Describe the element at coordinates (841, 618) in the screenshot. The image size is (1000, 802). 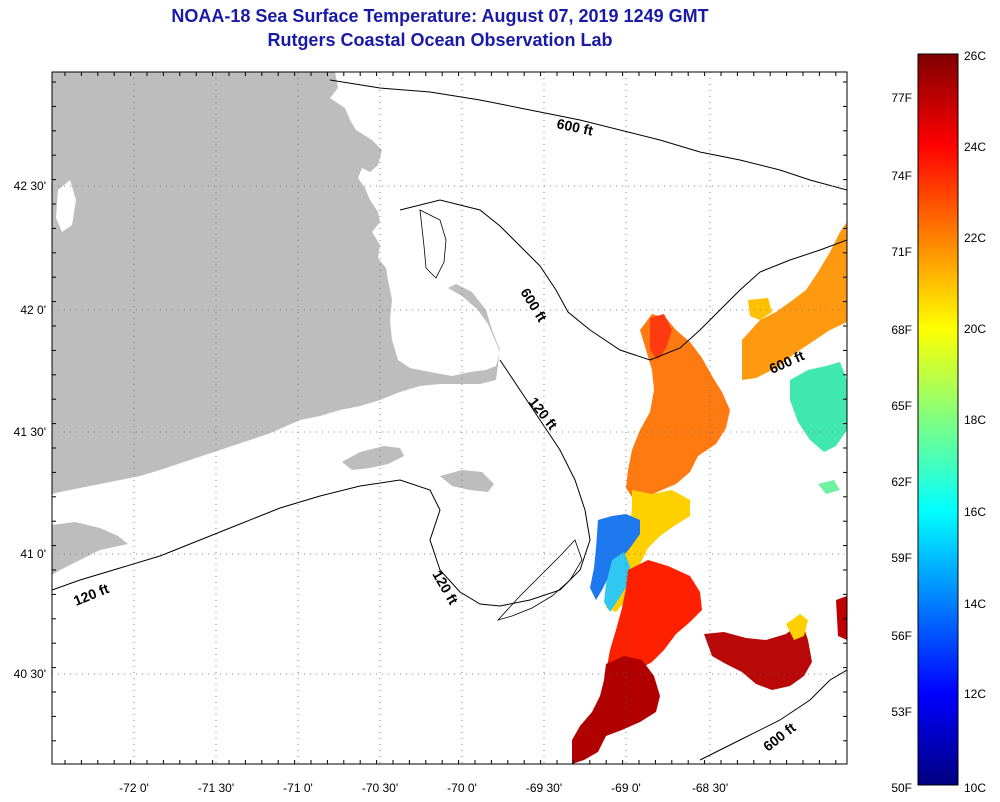
I see `sst-patch-darkred-edge` at that location.